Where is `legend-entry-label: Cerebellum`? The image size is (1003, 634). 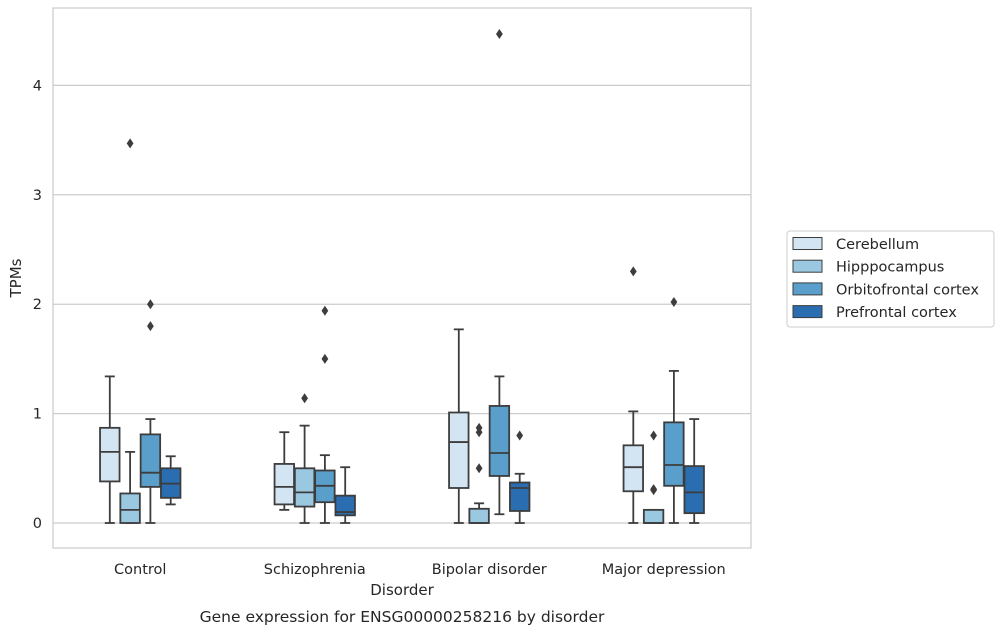 legend-entry-label: Cerebellum is located at coordinates (877, 245).